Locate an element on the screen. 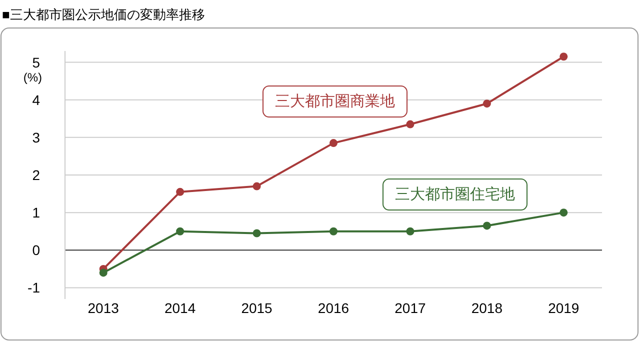 This screenshot has height=342, width=640. y-tick-label: 3 is located at coordinates (36, 137).